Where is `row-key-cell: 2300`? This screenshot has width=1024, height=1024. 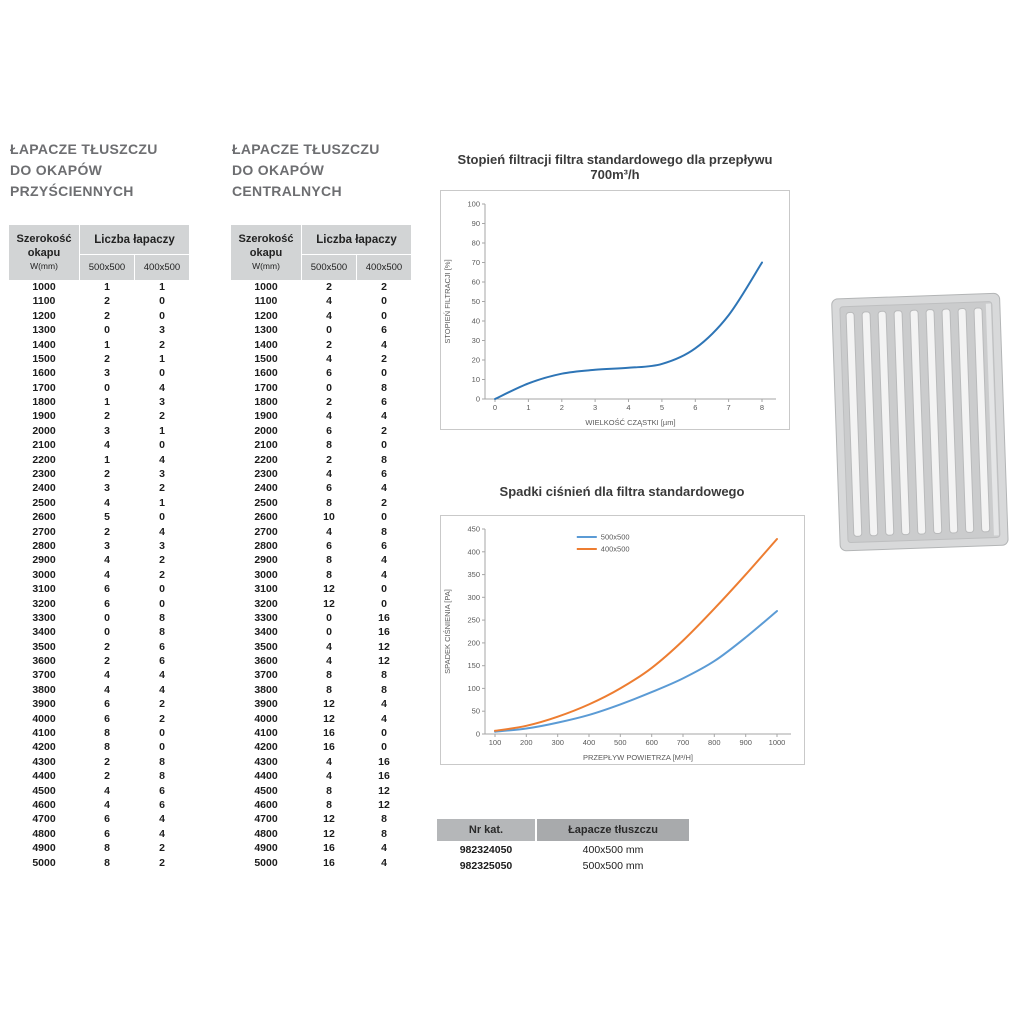 row-key-cell: 2300 is located at coordinates (266, 474).